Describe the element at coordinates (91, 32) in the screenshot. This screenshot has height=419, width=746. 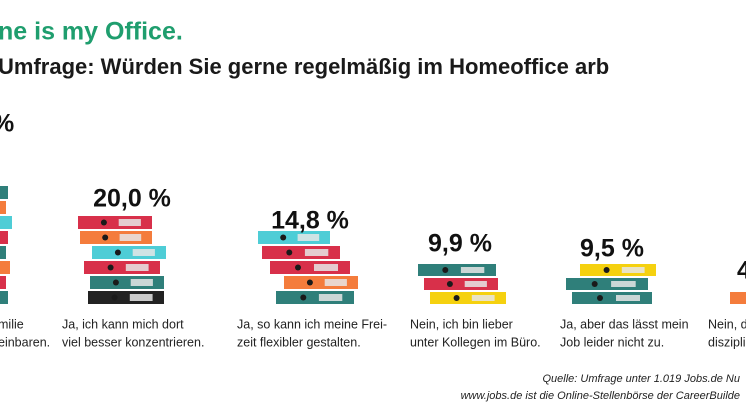
I see `chart-title: ne is my Office.` at that location.